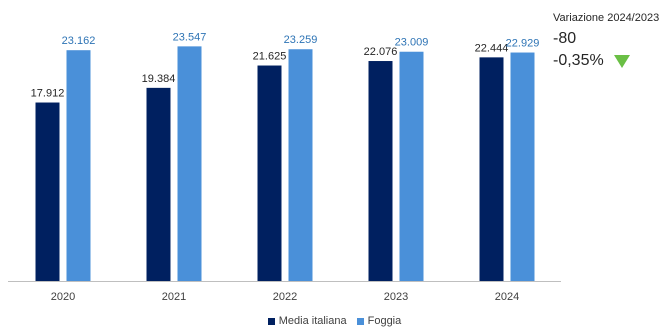  I want to click on data-label-foggia-2020: 23.162, so click(79, 41).